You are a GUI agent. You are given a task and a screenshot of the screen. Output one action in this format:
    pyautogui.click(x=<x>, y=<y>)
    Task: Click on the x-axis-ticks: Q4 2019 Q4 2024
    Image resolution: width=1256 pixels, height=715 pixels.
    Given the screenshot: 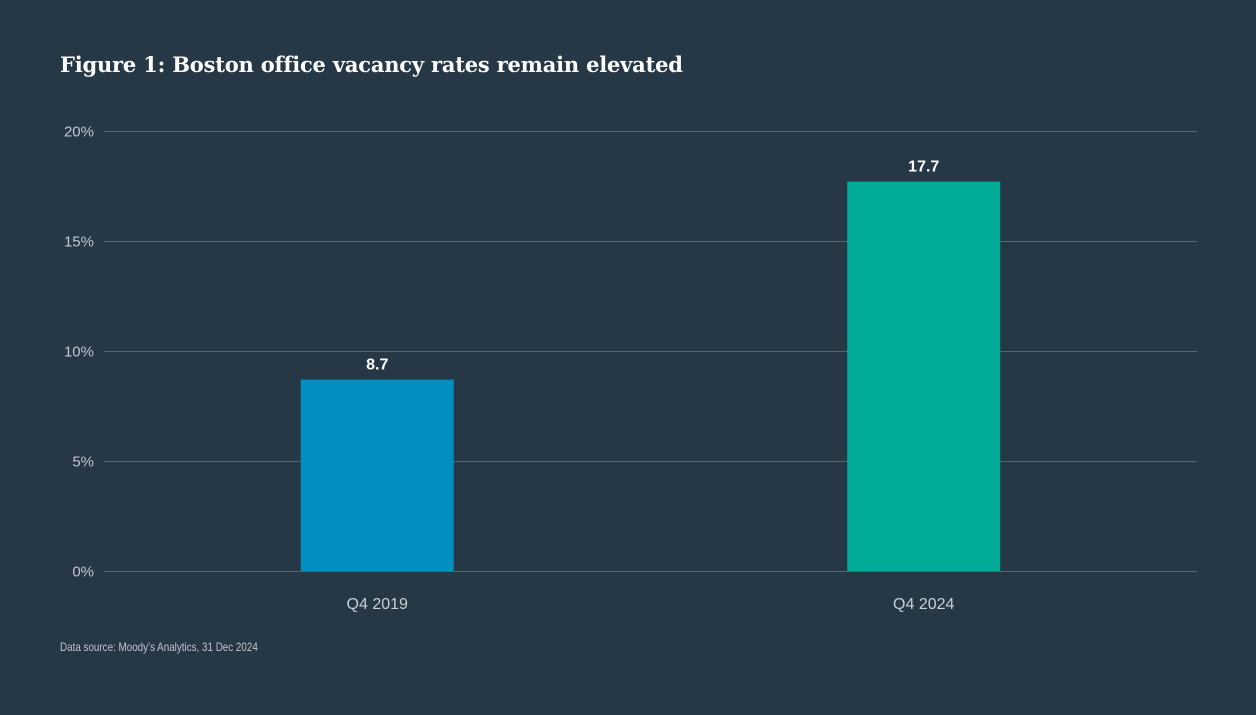 What is the action you would take?
    pyautogui.click(x=651, y=604)
    